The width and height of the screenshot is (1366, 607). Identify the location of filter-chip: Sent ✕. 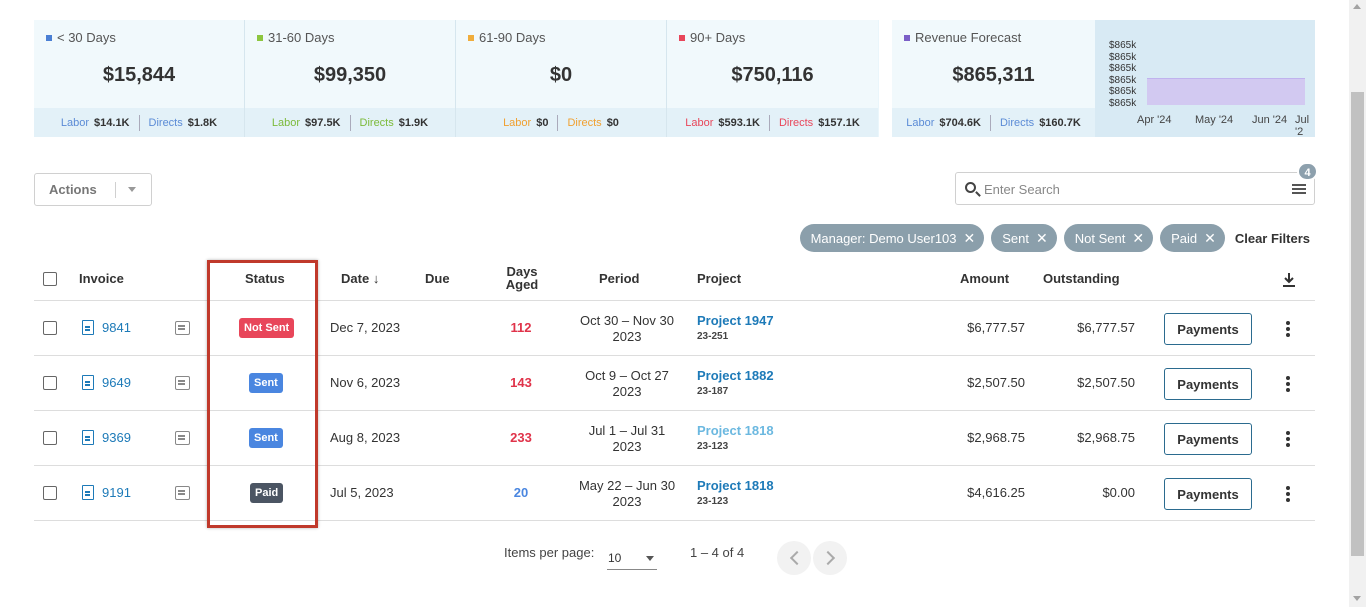
(1024, 238).